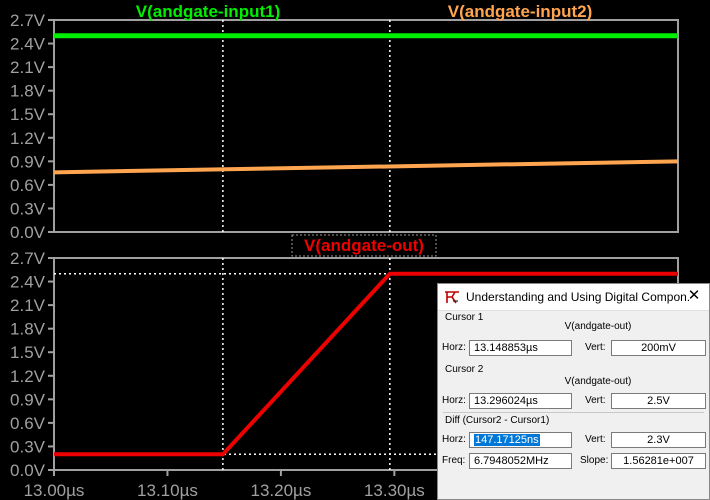 This screenshot has width=710, height=500. Describe the element at coordinates (595, 400) in the screenshot. I see `cursor2-vert-label: Vert:` at that location.